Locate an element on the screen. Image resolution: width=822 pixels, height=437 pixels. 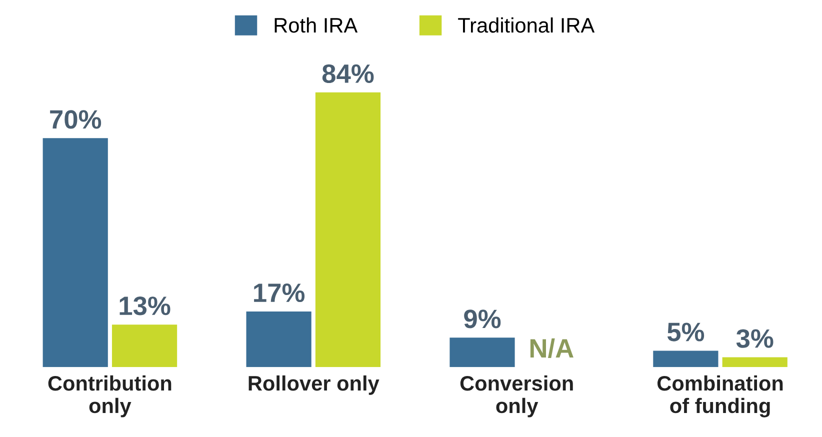
x-tick-label: Rollover only is located at coordinates (314, 385).